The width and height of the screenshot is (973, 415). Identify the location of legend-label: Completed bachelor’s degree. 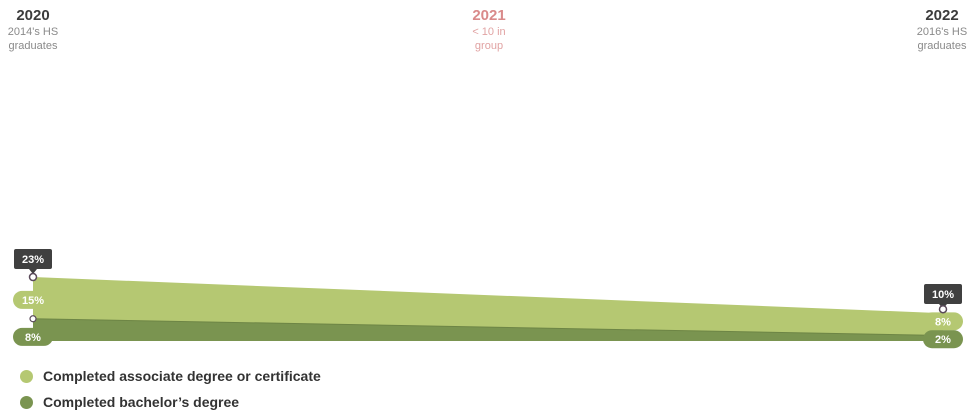
(141, 402).